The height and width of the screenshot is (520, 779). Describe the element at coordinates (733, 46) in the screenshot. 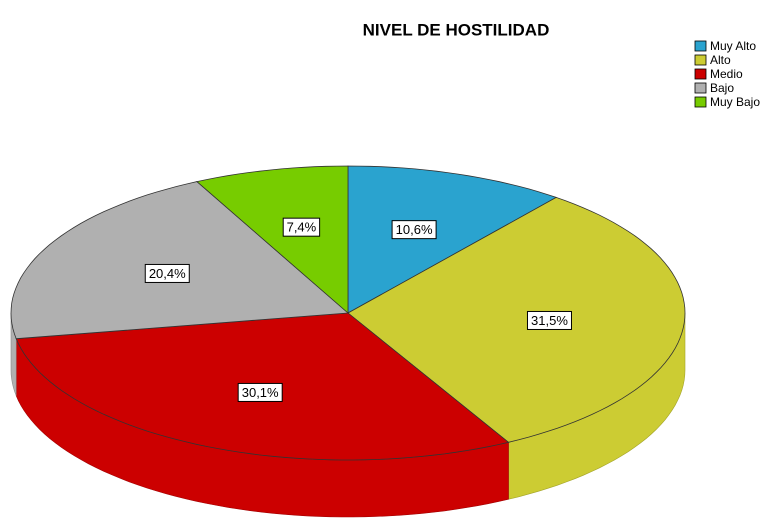

I see `legend-label: Muy Alto` at that location.